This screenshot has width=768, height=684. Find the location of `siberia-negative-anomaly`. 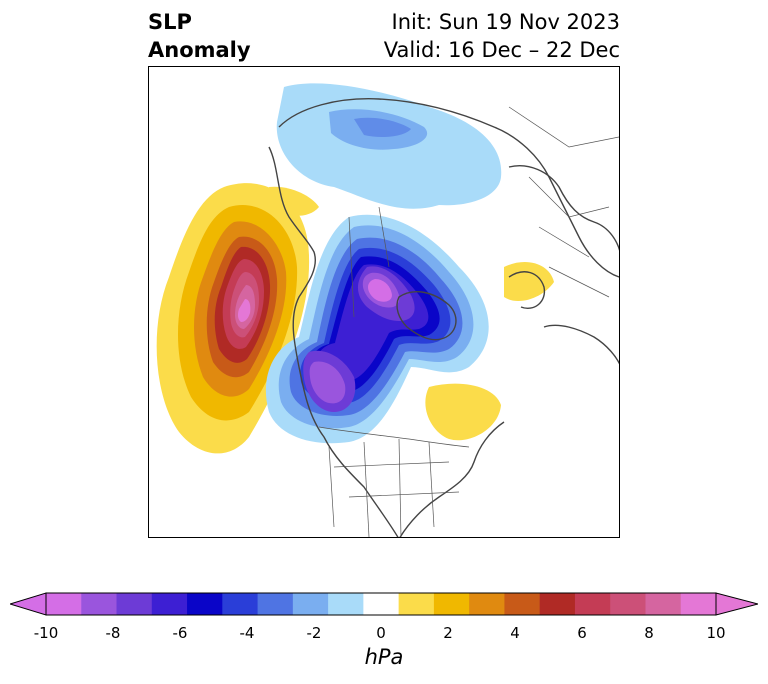

siberia-negative-anomaly is located at coordinates (389, 146).